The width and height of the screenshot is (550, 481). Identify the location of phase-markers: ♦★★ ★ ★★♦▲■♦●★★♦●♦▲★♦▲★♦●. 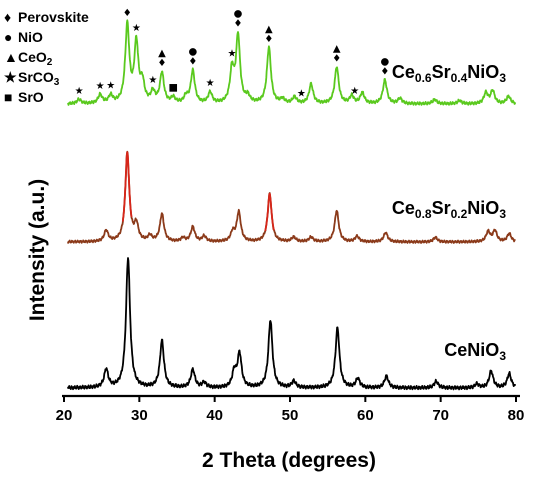
(232, 53).